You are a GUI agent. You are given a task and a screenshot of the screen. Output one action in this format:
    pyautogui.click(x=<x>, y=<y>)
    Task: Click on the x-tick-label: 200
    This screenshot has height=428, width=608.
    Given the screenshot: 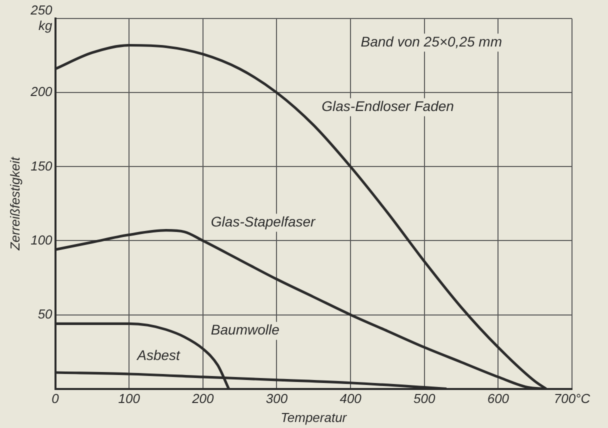 What is the action you would take?
    pyautogui.click(x=203, y=398)
    